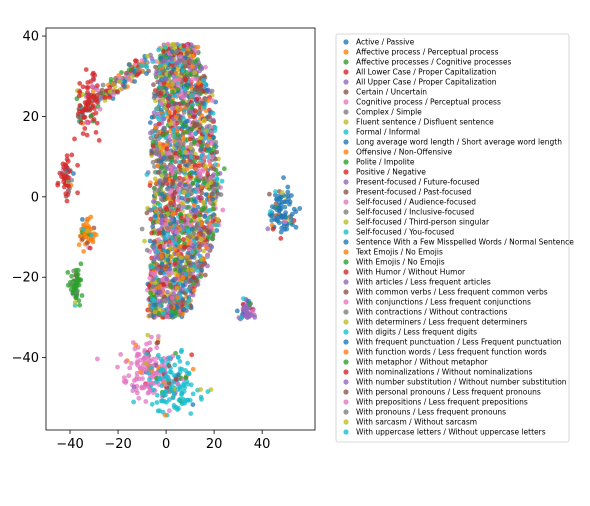 The height and width of the screenshot is (506, 590). What do you see at coordinates (391, 92) in the screenshot?
I see `legend-label: Certain / Uncertain` at bounding box center [391, 92].